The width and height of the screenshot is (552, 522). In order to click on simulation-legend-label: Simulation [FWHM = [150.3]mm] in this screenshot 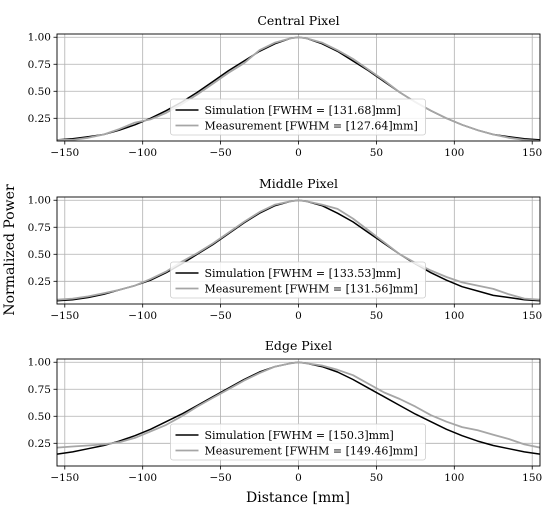, I will do `click(299, 435)`.